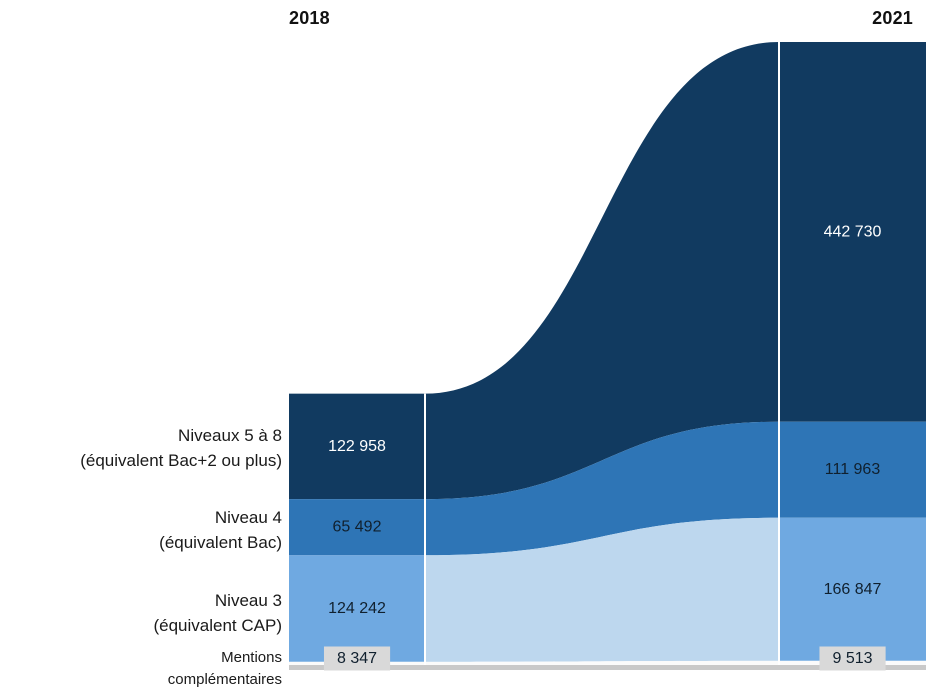 The image size is (926, 699). I want to click on category-label-niveaux-5-8: Niveaux 5 à 8 (équivalent Bac+2 ou plus), so click(141, 448).